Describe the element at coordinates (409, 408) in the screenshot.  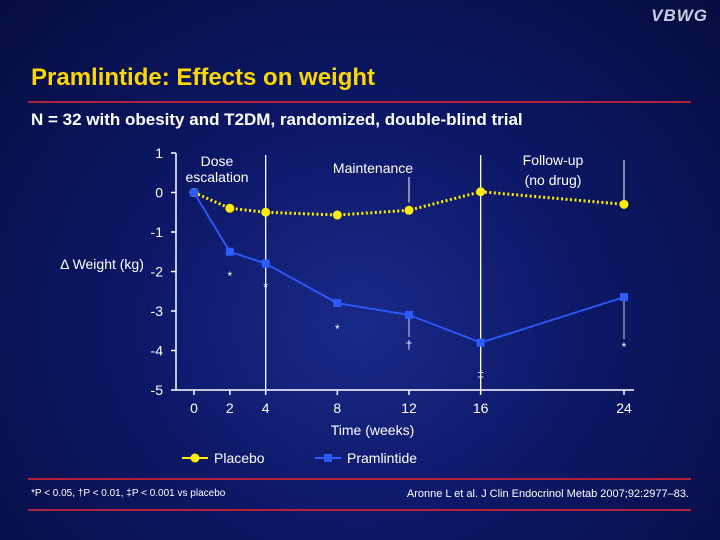
I see `x-tick-label: 12` at that location.